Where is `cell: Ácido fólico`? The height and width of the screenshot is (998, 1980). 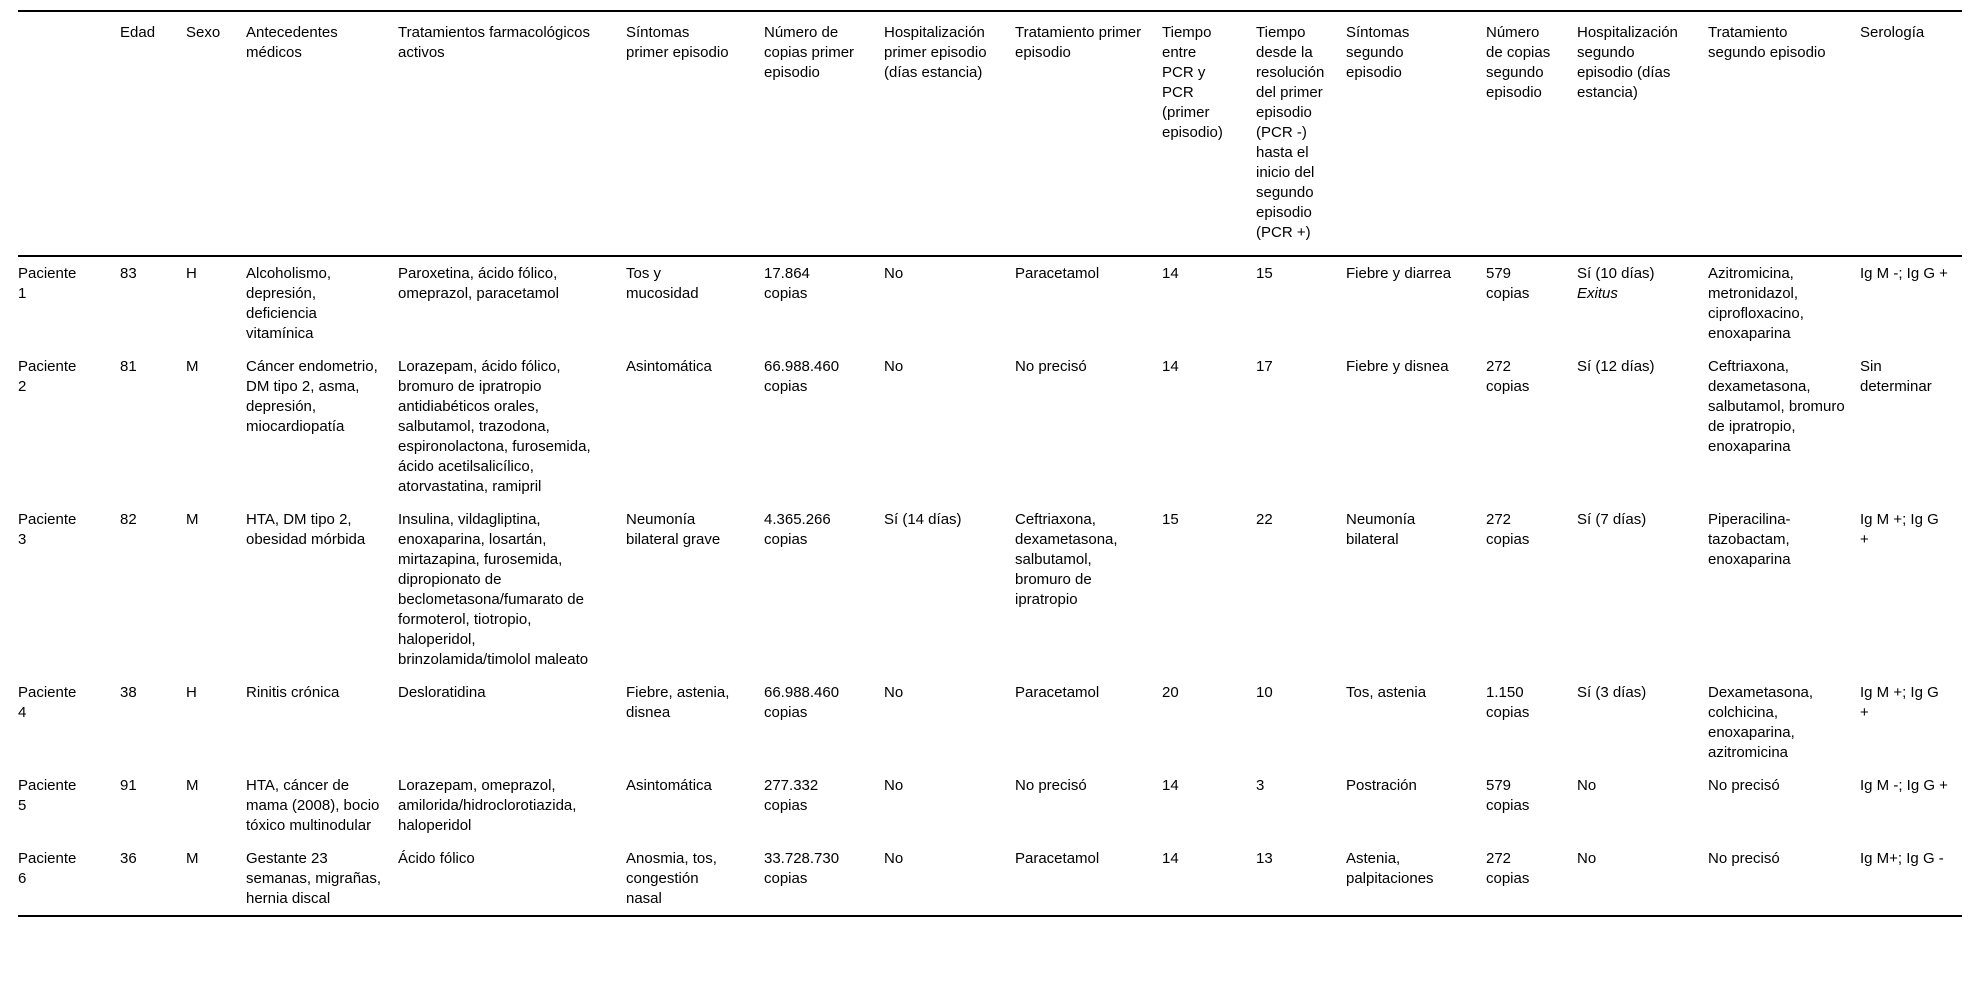 cell: Ácido fólico is located at coordinates (436, 858).